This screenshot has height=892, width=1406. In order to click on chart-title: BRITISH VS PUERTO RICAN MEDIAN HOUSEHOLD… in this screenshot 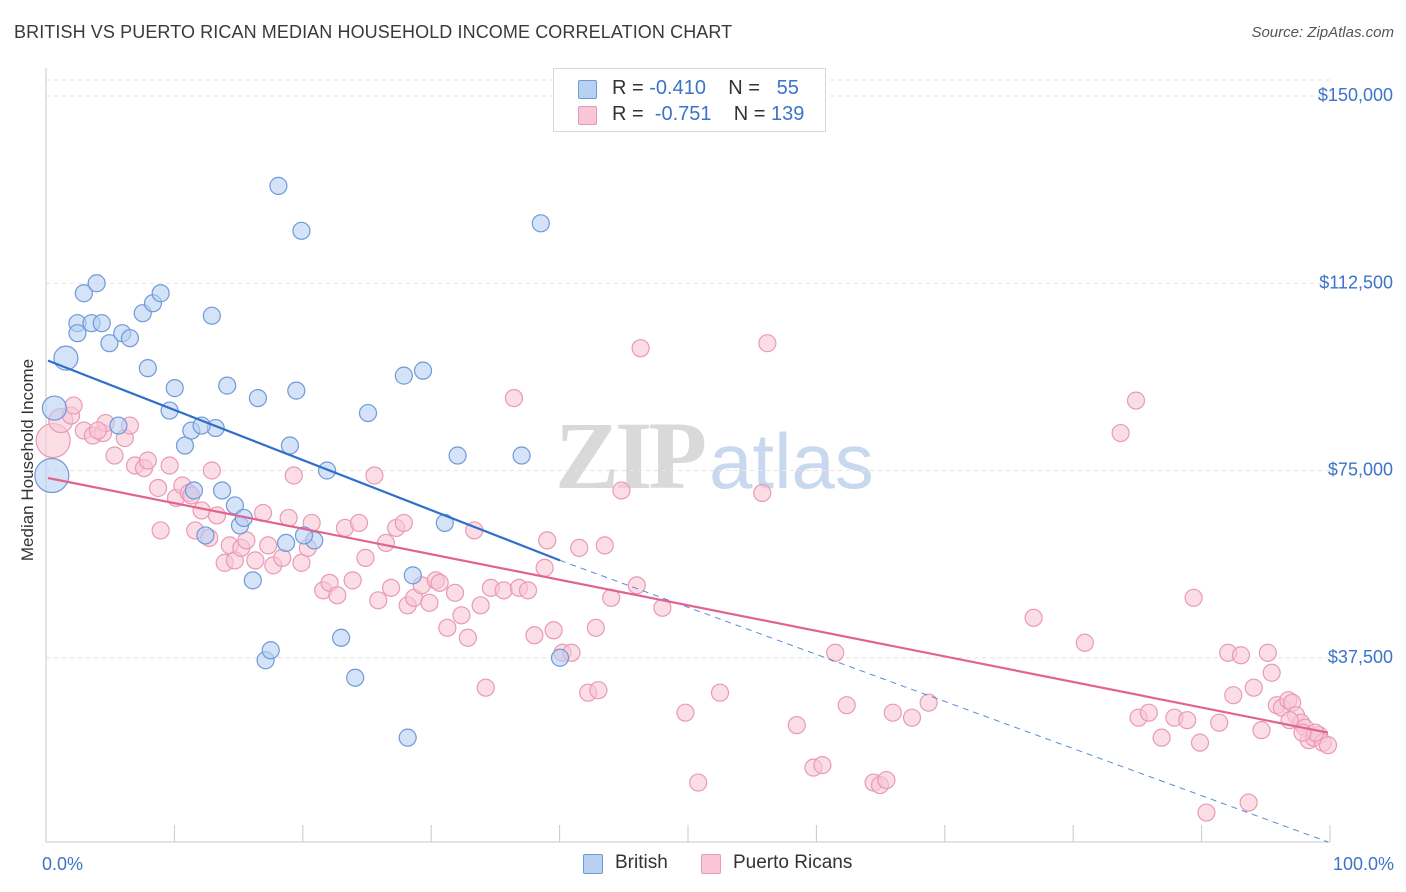, I will do `click(373, 32)`.